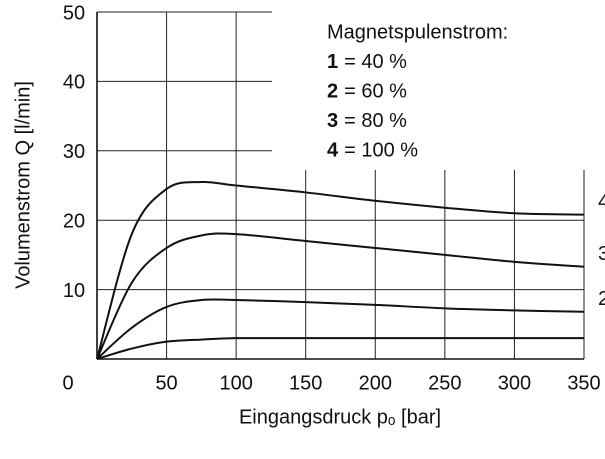 The height and width of the screenshot is (459, 605). What do you see at coordinates (375, 92) in the screenshot?
I see `legend-label: = 60 %` at bounding box center [375, 92].